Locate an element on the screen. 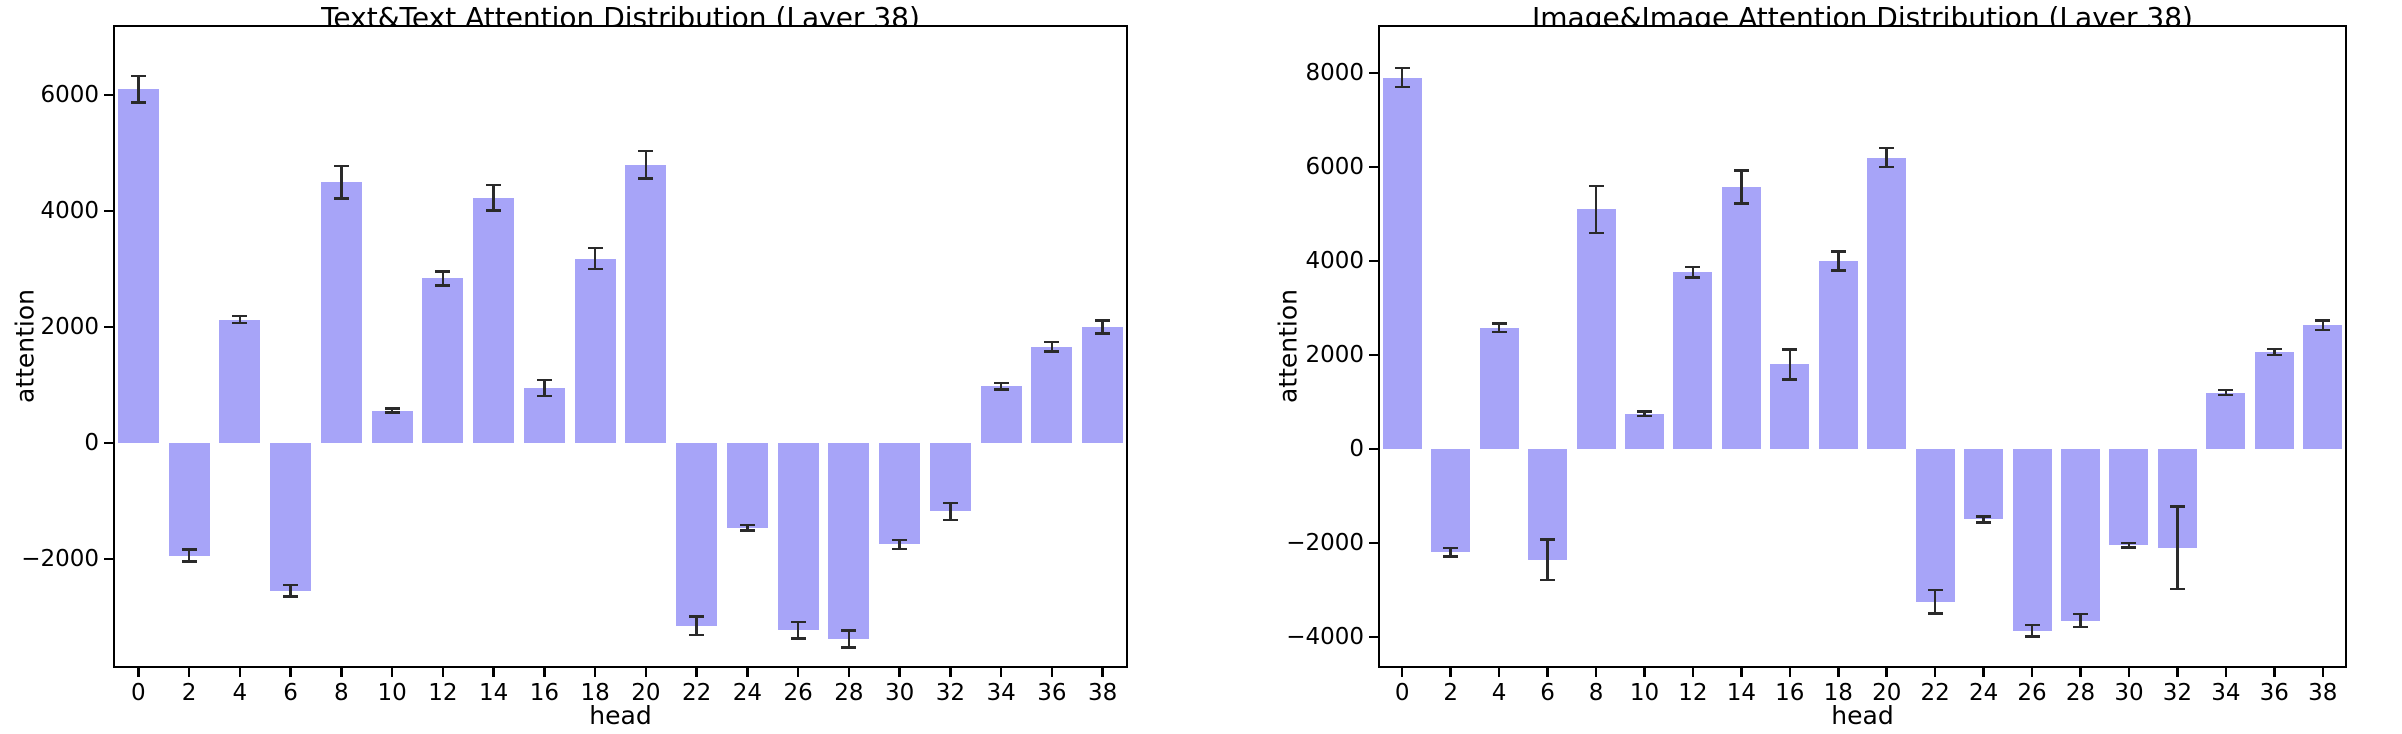  y-tick-label: 2000 is located at coordinates (69, 327).